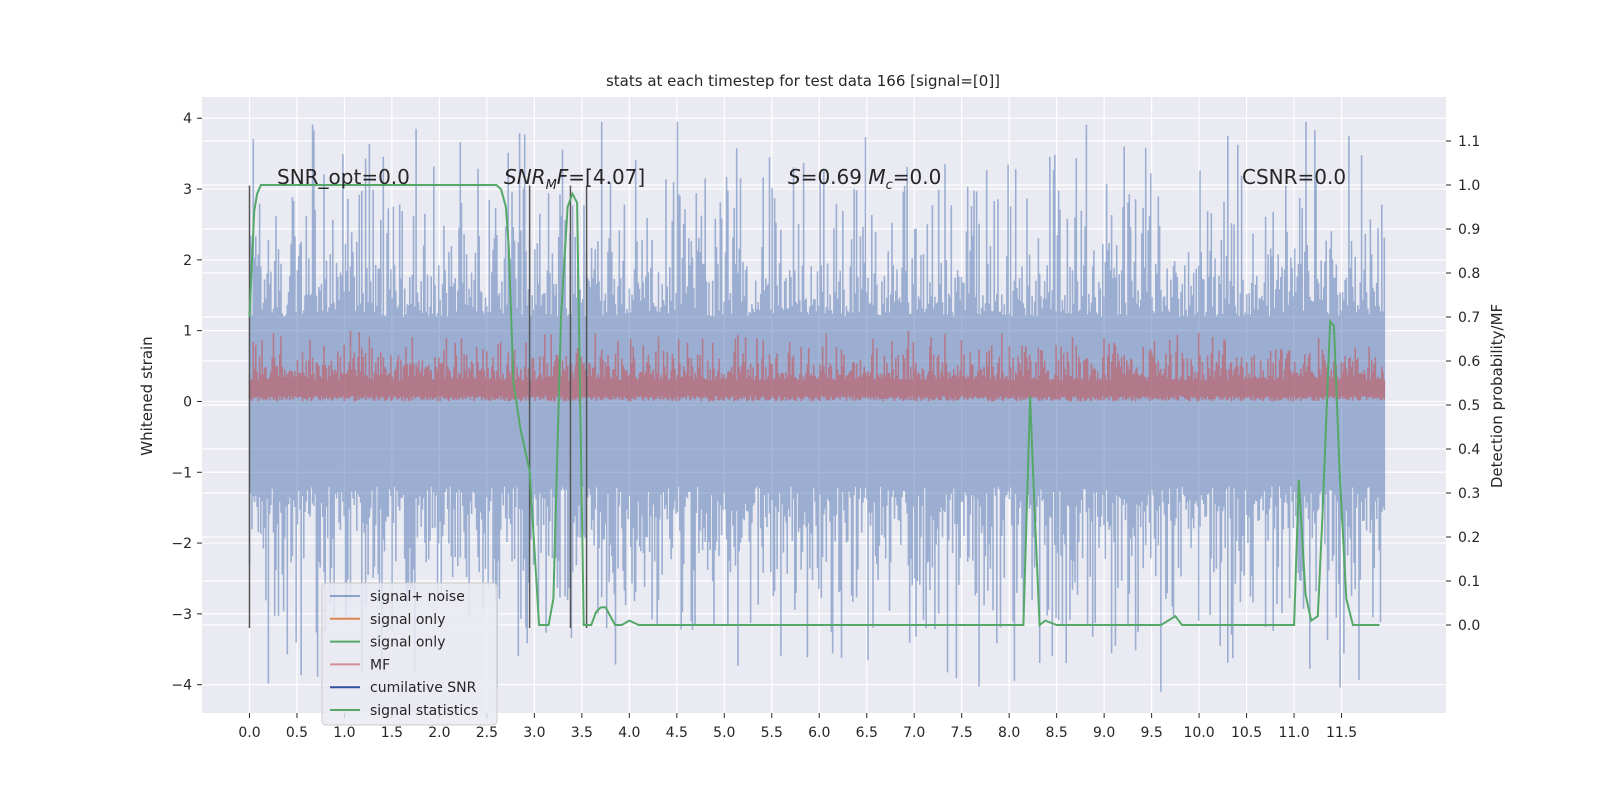 This screenshot has width=1600, height=800. Describe the element at coordinates (629, 733) in the screenshot. I see `x-tick-label: 4.0` at that location.